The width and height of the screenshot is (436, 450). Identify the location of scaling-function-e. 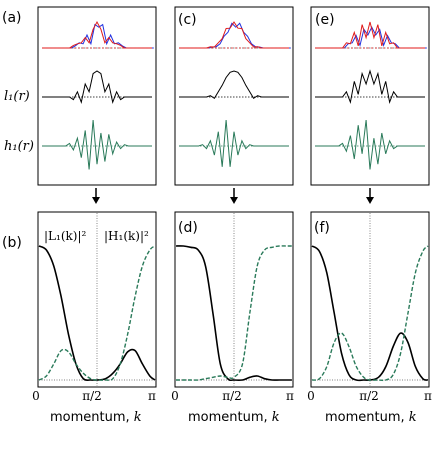
(370, 87).